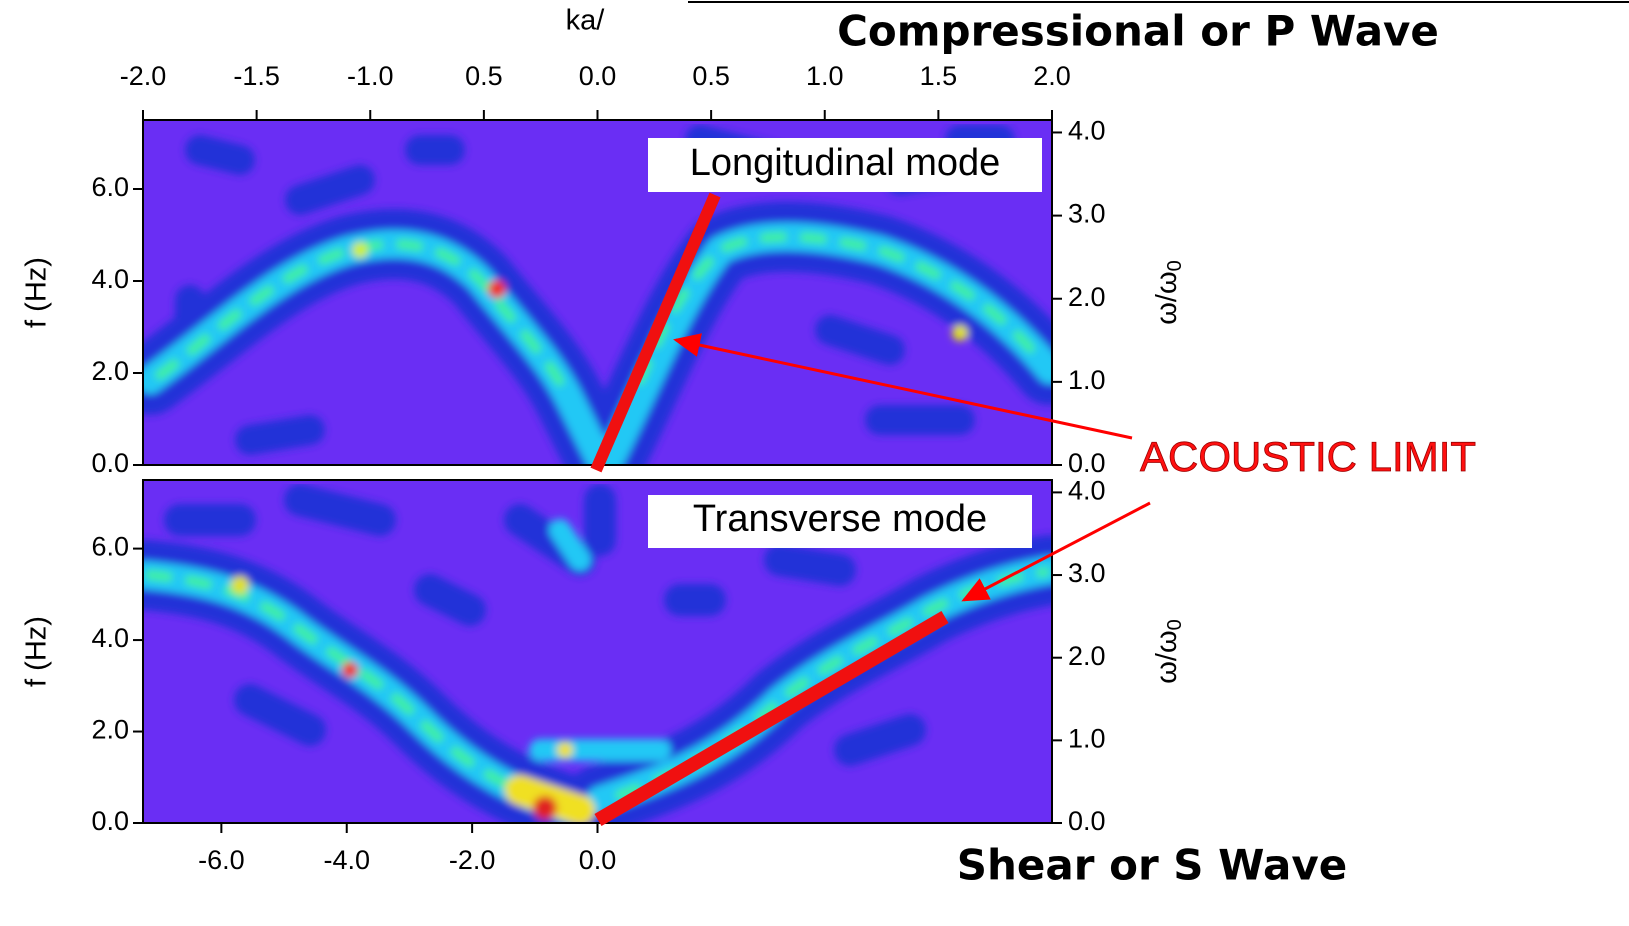 The height and width of the screenshot is (926, 1629). I want to click on x-axis-title: ka/, so click(586, 21).